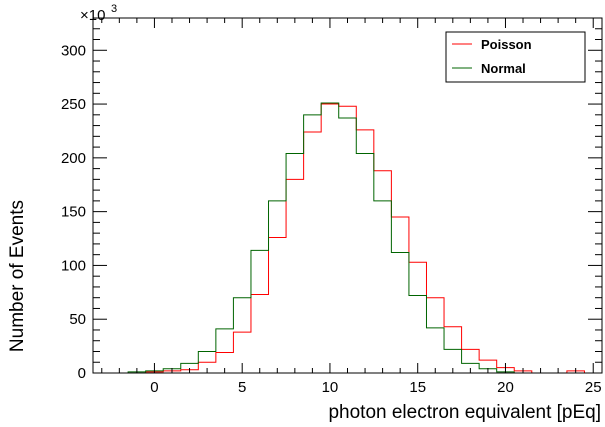  What do you see at coordinates (77, 319) in the screenshot?
I see `y-tick-label: 50` at bounding box center [77, 319].